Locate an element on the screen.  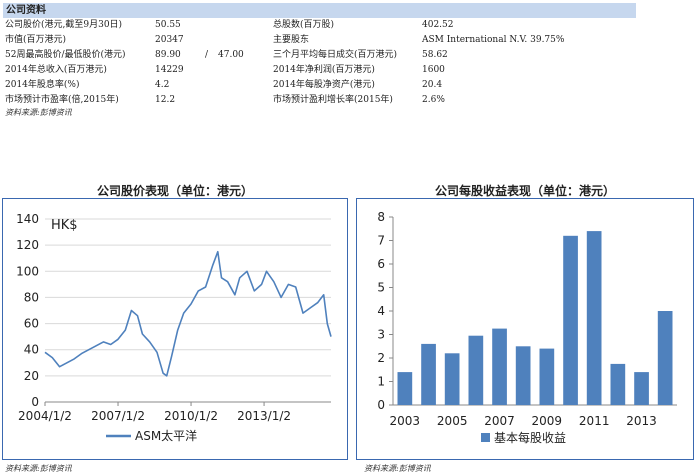
y-tick-label: 80 is located at coordinates (31, 297).